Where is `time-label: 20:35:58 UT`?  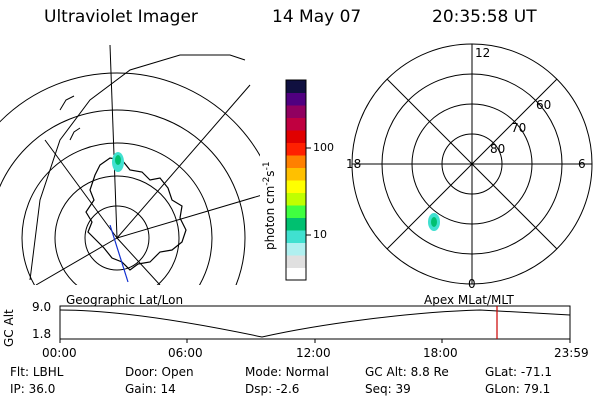
time-label: 20:35:58 UT is located at coordinates (484, 17).